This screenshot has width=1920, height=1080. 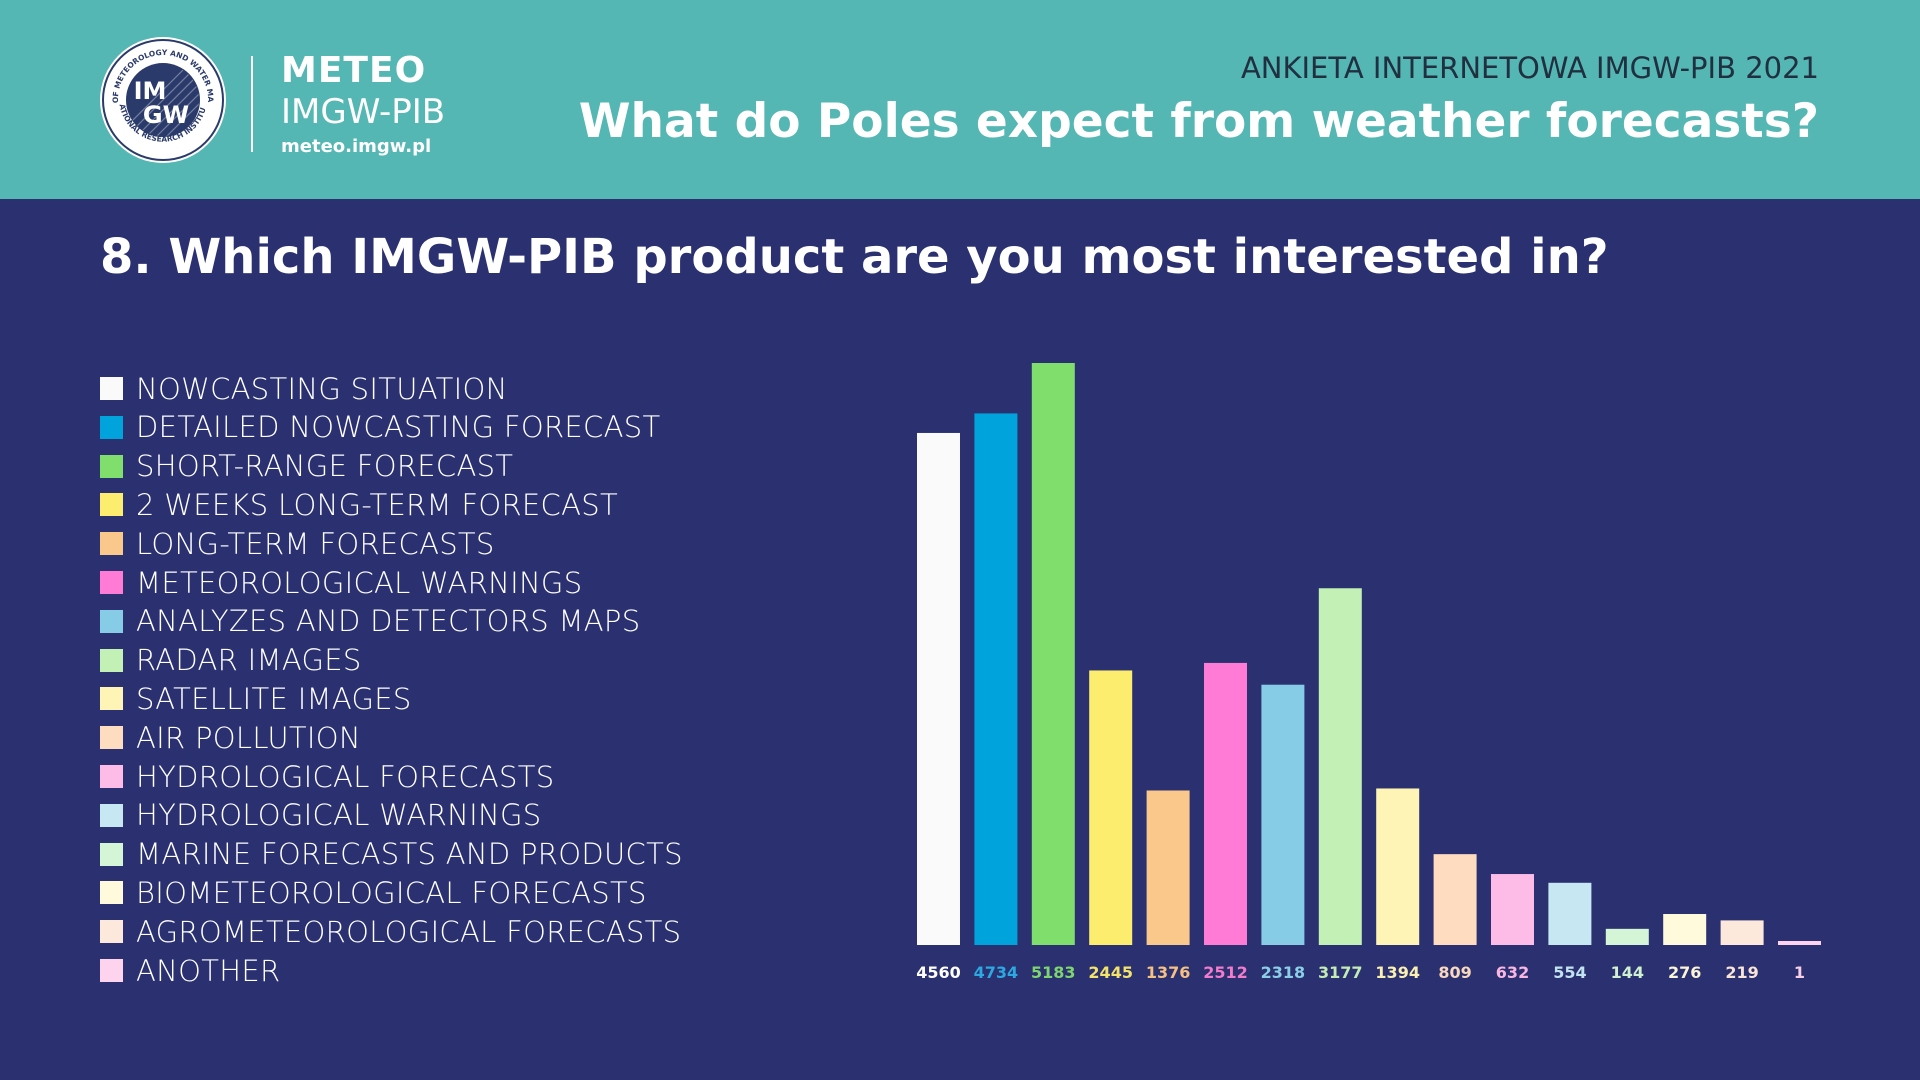 I want to click on legend-label: METEOROLOGICAL WARNINGS, so click(x=359, y=582).